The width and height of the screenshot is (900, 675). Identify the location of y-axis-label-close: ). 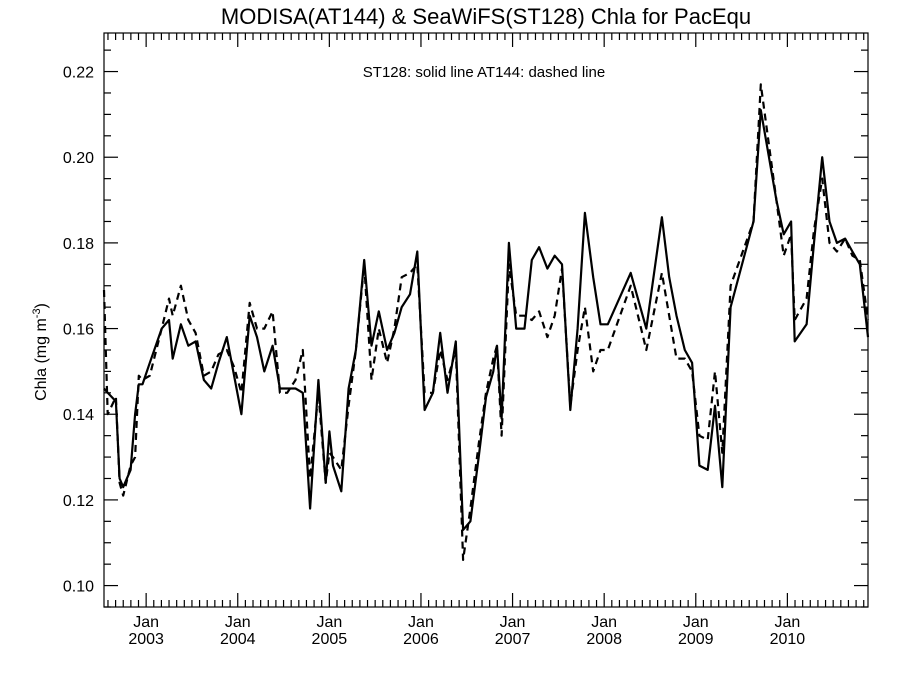
(41, 305).